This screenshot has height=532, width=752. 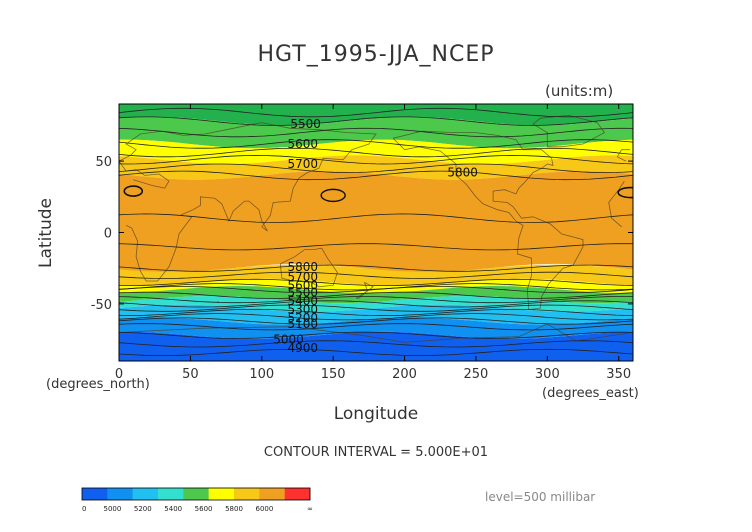 I want to click on colorbar-label: ∞, so click(x=310, y=509).